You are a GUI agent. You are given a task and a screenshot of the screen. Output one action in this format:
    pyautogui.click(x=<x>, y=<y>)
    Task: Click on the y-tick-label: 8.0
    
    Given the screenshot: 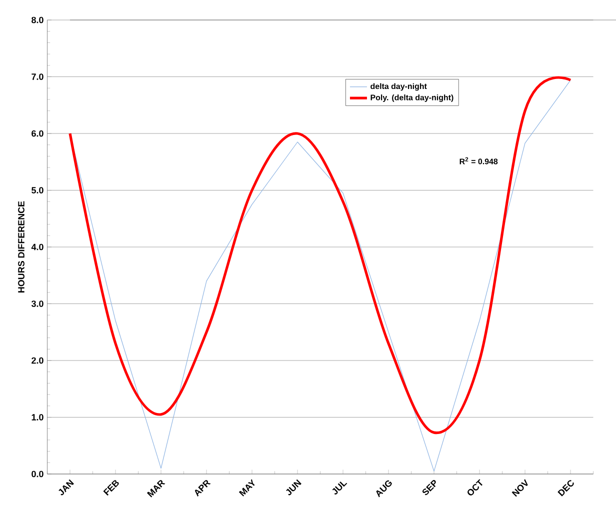 What is the action you would take?
    pyautogui.click(x=38, y=20)
    